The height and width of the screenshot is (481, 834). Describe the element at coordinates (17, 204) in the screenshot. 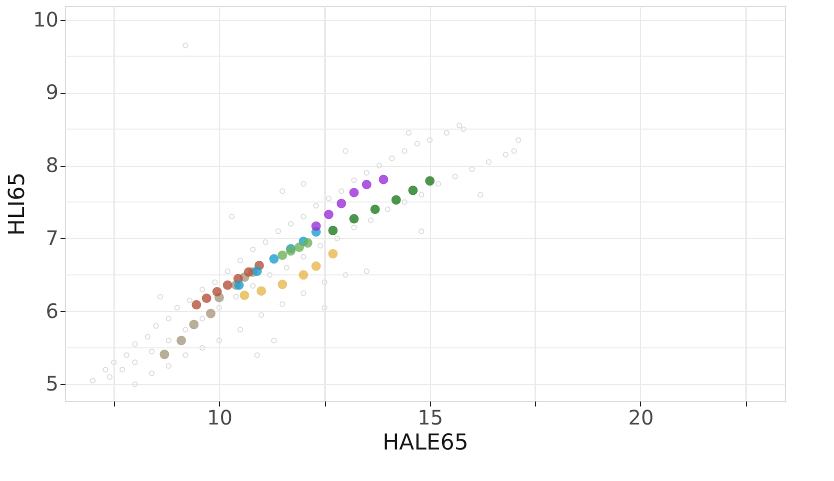

I see `y-axis-title: HLI65` at that location.